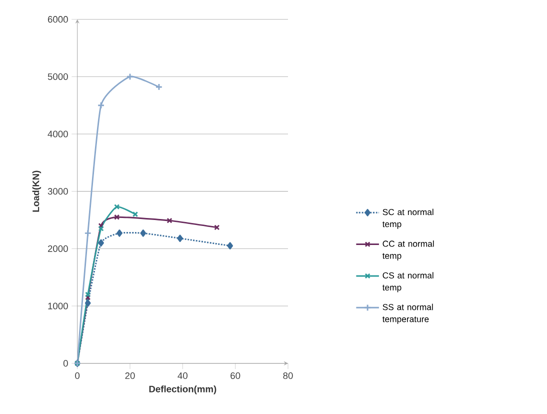  I want to click on legend-label: SS at normal temperature, so click(407, 314).